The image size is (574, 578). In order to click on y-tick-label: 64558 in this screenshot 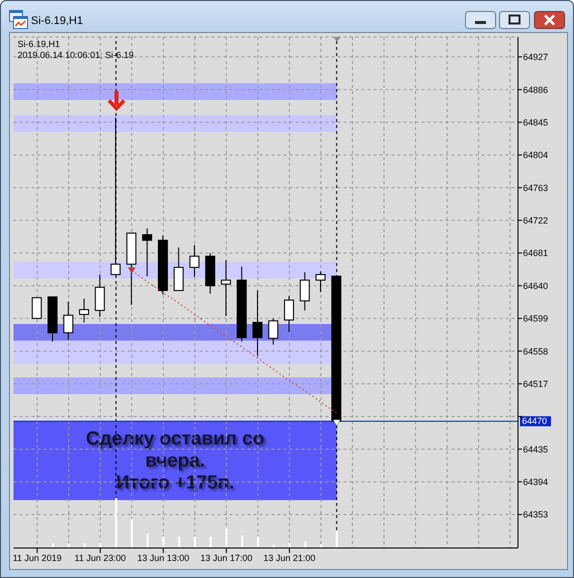, I will do `click(535, 351)`.